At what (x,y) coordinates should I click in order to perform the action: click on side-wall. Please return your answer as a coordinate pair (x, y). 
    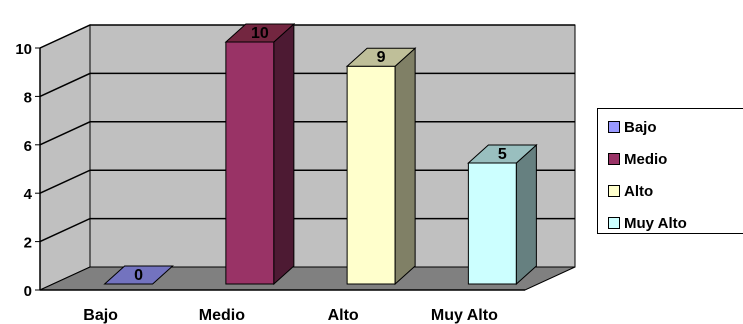
    Looking at the image, I should click on (65, 157).